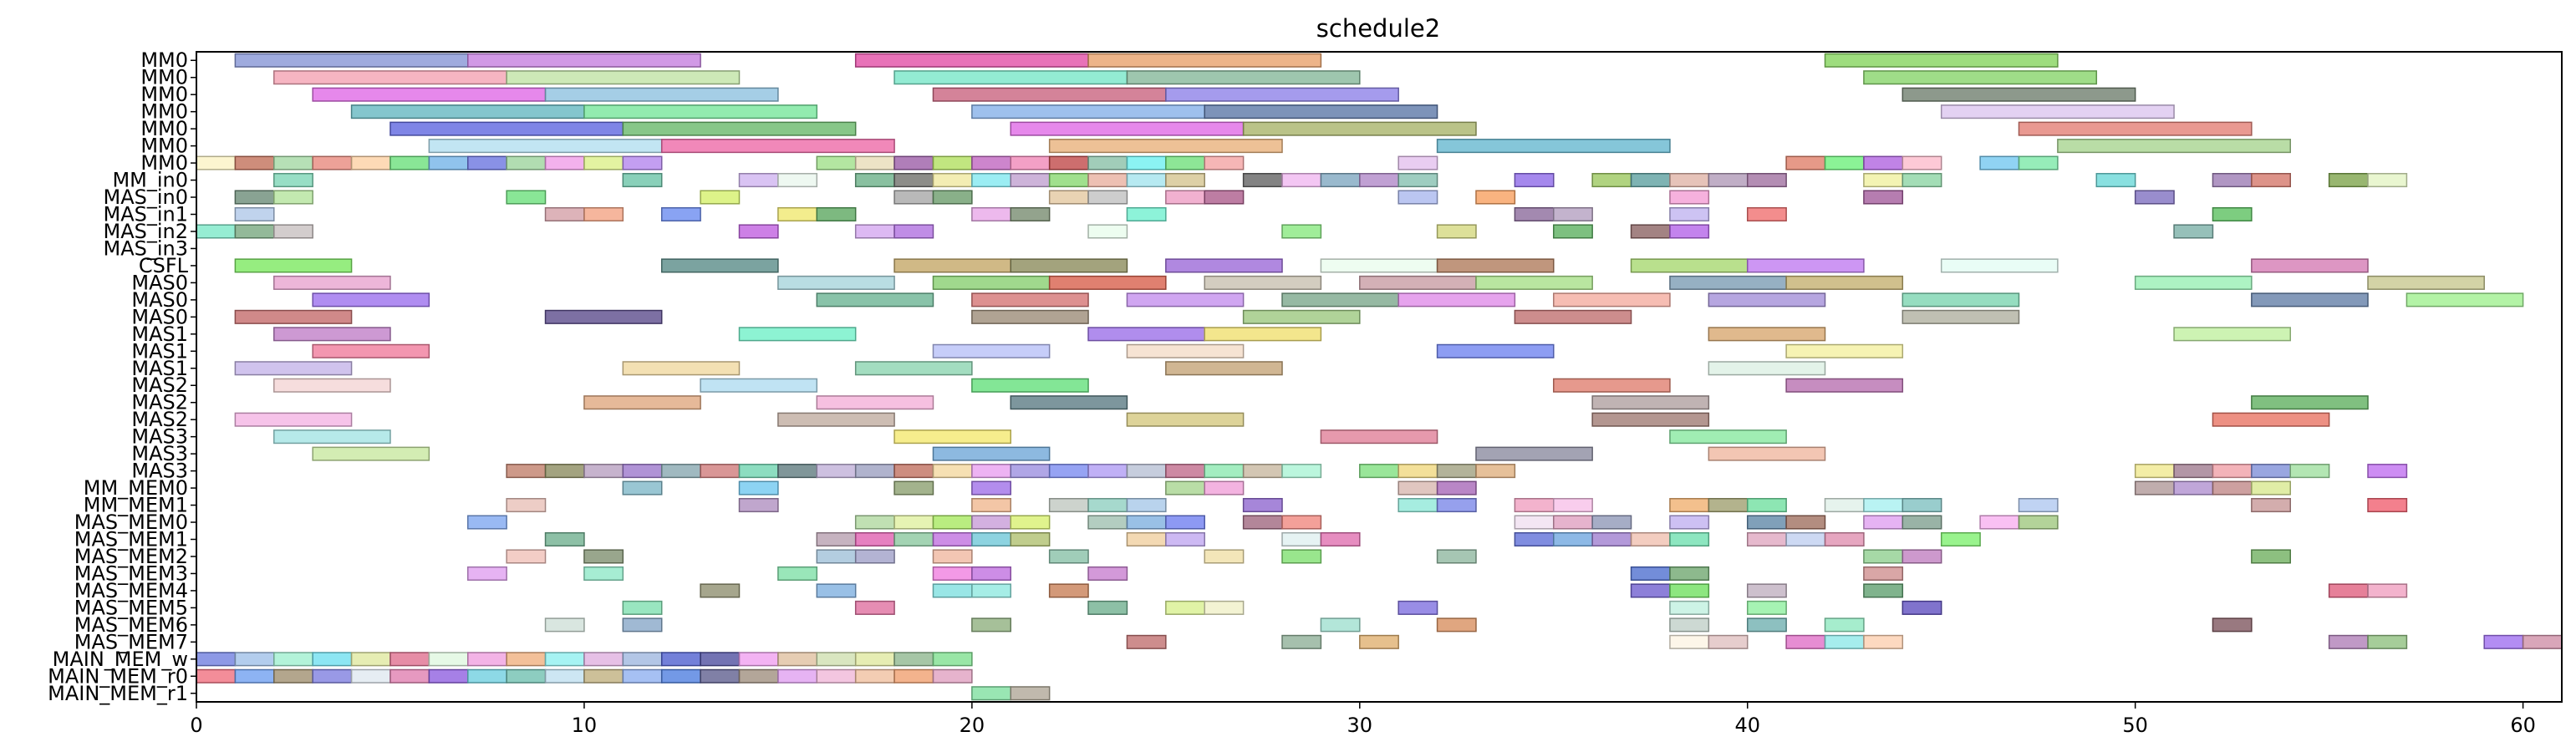 This screenshot has width=2576, height=752. Describe the element at coordinates (131, 573) in the screenshot. I see `y-tick-label: MAS_MEM3` at that location.